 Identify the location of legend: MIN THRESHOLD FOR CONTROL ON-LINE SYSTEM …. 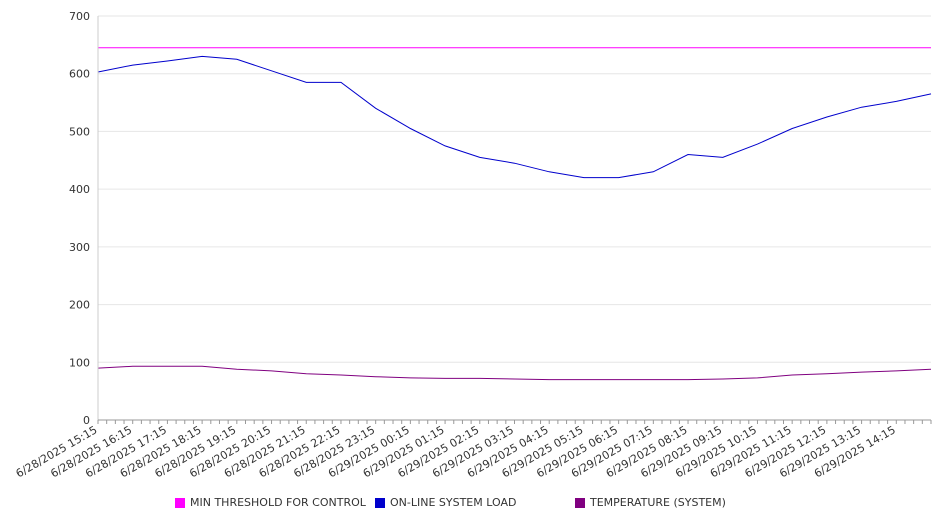
(473, 506).